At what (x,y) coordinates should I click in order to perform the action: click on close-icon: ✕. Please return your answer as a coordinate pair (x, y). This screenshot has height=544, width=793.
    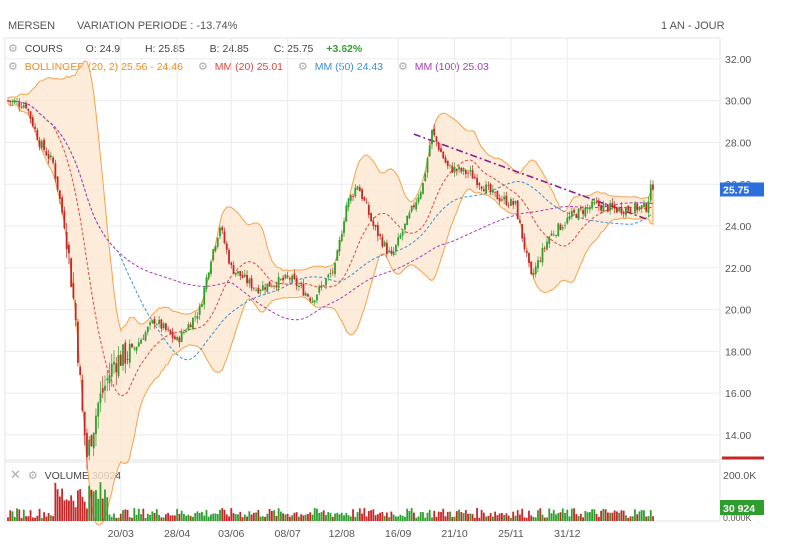
    Looking at the image, I should click on (15, 474).